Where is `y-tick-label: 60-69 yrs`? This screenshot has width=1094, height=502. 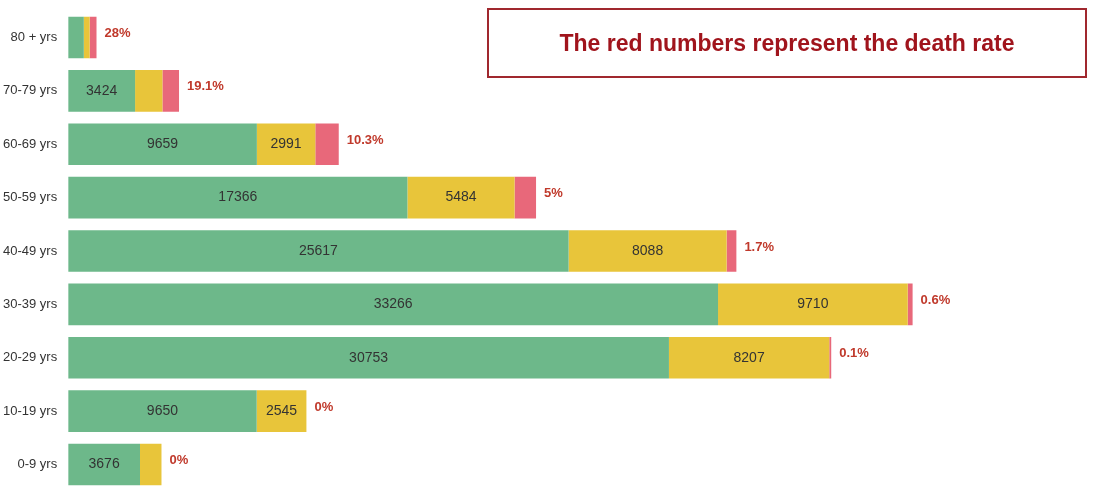 y-tick-label: 60-69 yrs is located at coordinates (30, 143).